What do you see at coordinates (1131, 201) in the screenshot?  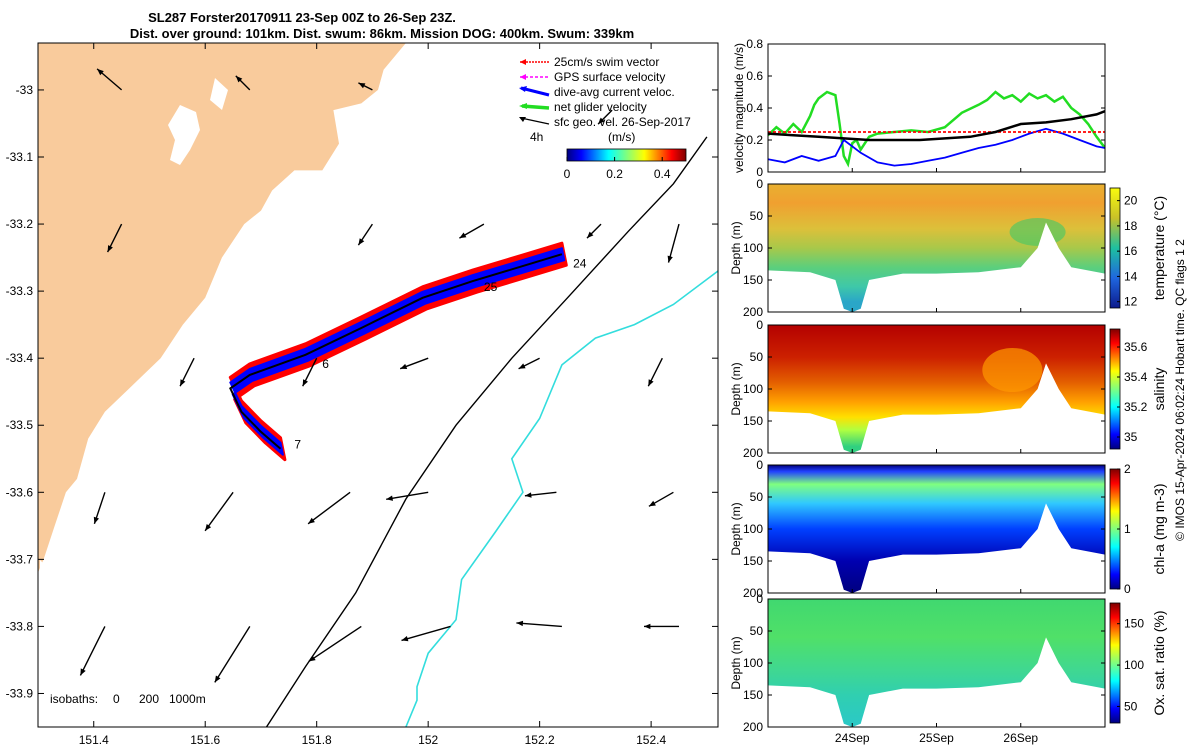 I see `section-colorbar-tick-label: 20` at bounding box center [1131, 201].